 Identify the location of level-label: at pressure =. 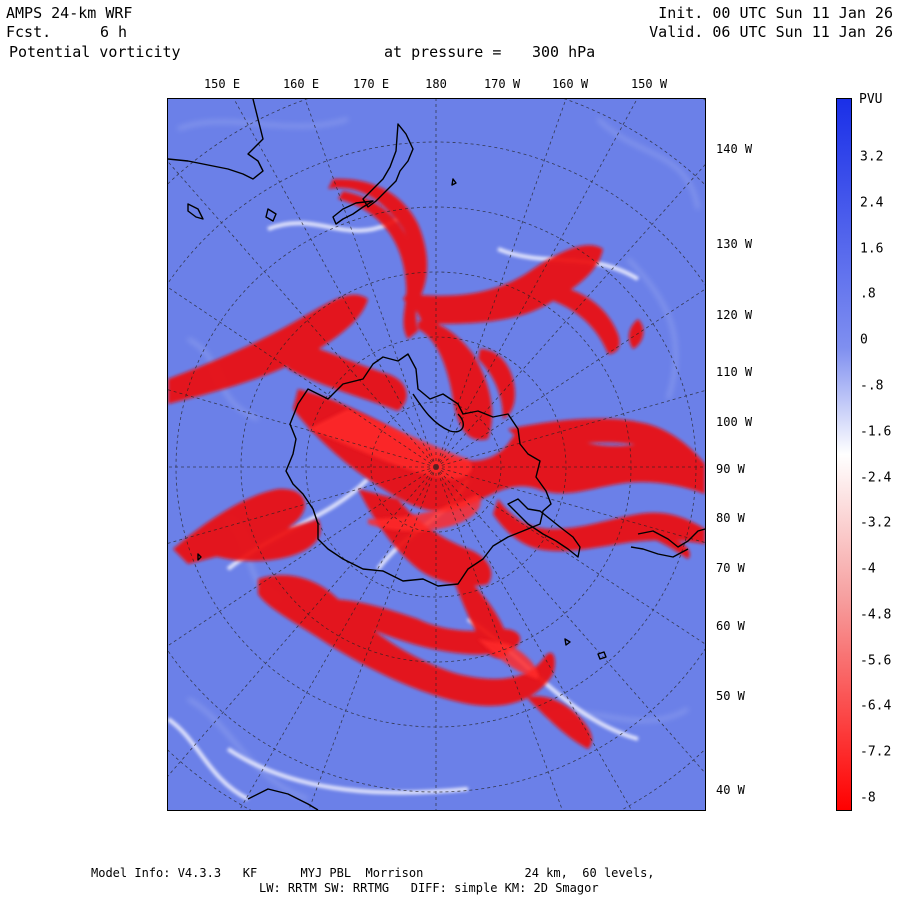
(443, 52).